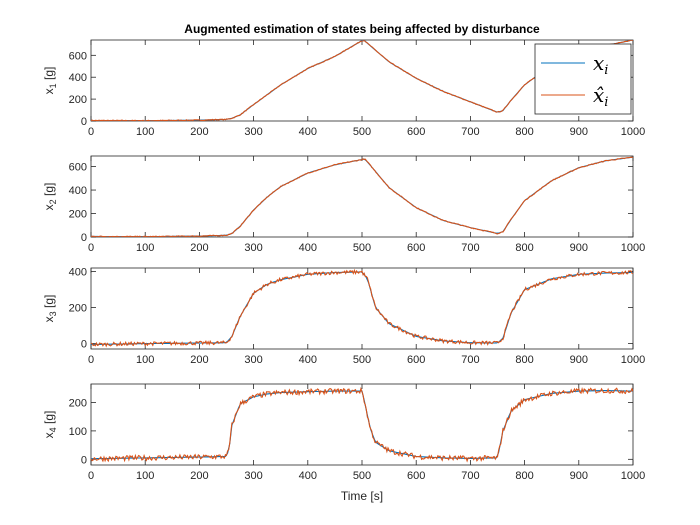  Describe the element at coordinates (362, 496) in the screenshot. I see `x-axis-label: Time [s]` at that location.